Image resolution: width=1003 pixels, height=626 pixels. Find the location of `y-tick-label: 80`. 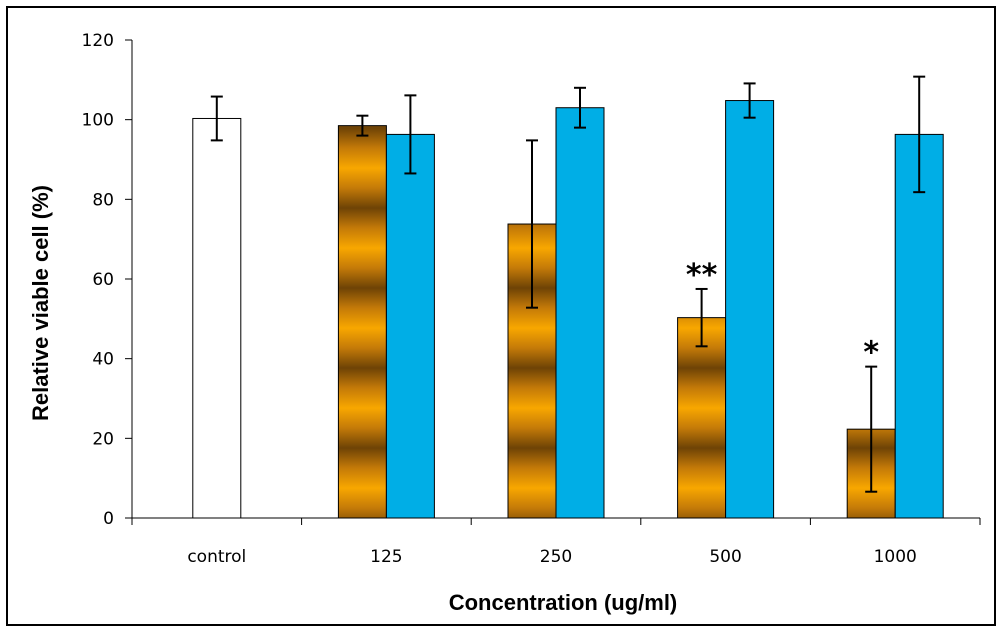

y-tick-label: 80 is located at coordinates (103, 200).